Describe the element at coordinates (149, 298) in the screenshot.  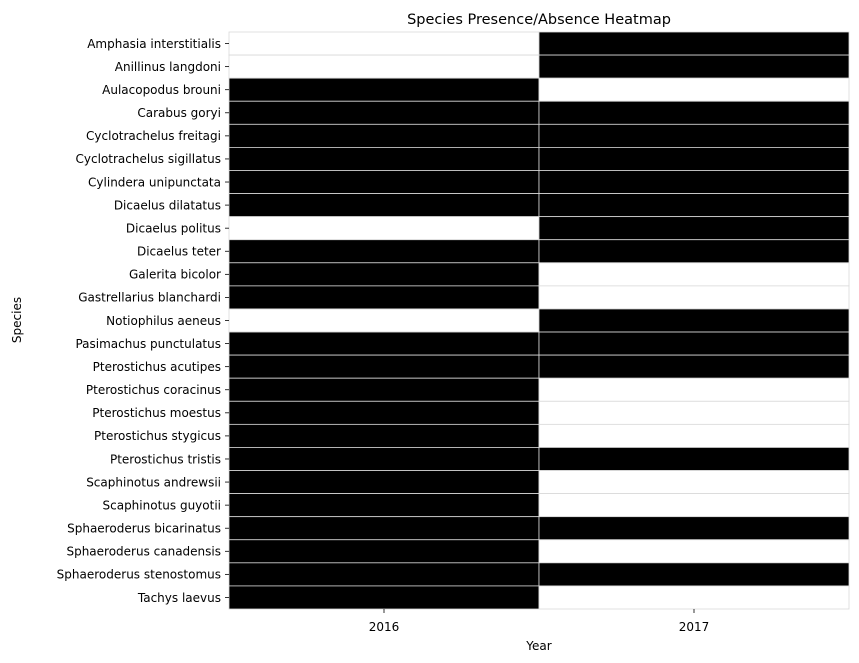
I see `y-tick-label: Gastrellarius blanchardi` at that location.